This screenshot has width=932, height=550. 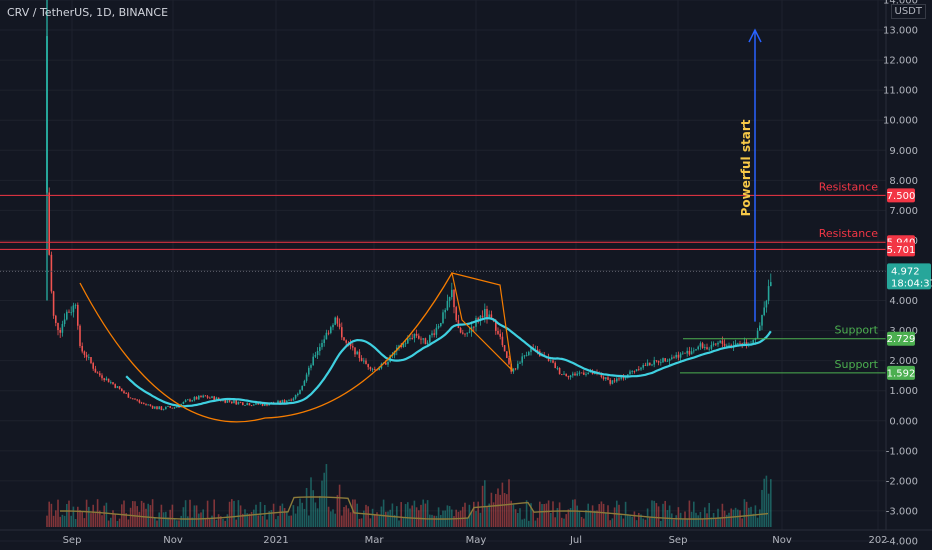 What do you see at coordinates (903, 151) in the screenshot?
I see `price-tick-label: 9.000` at bounding box center [903, 151].